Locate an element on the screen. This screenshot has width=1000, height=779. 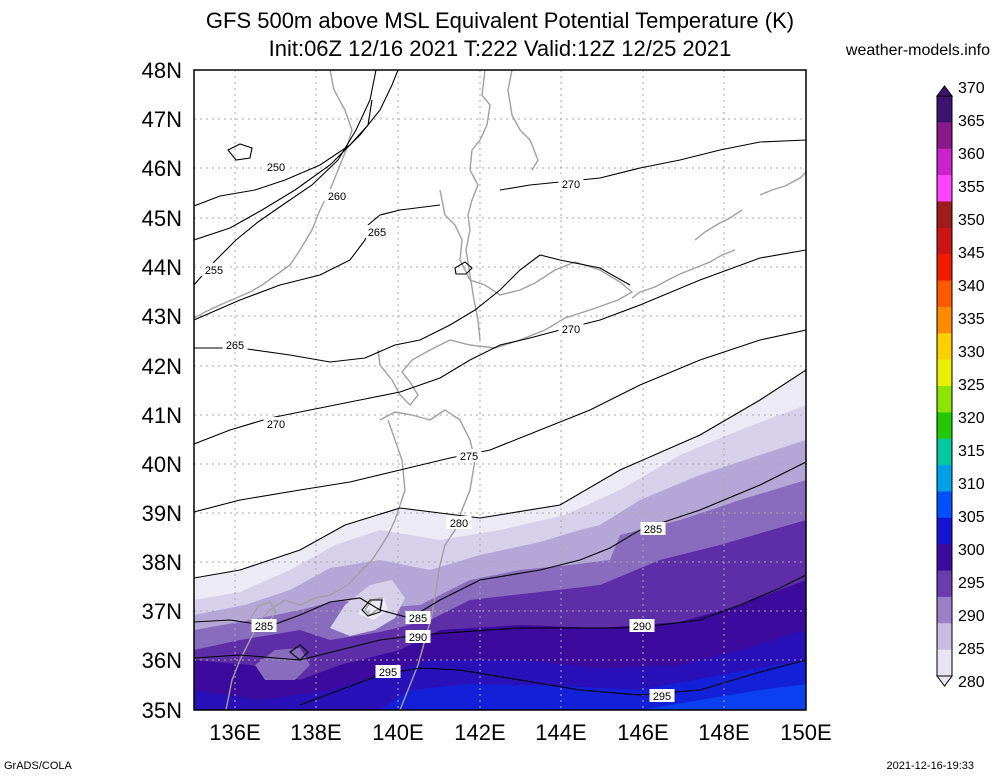
lat-label-44: 44N is located at coordinates (161, 267).